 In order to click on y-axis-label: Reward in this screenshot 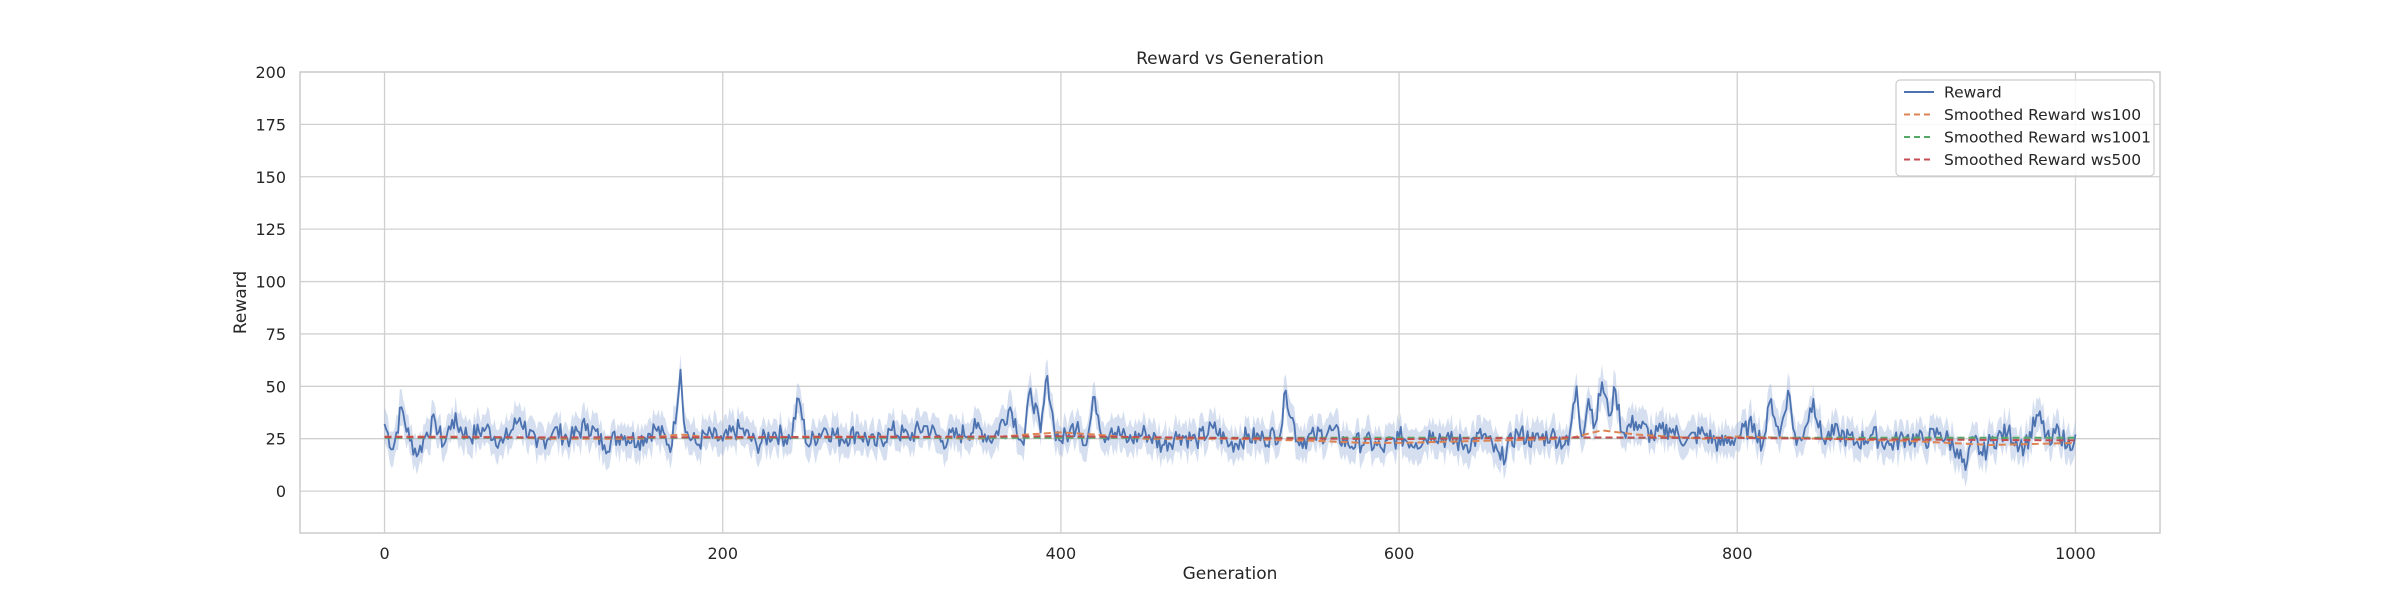, I will do `click(241, 302)`.